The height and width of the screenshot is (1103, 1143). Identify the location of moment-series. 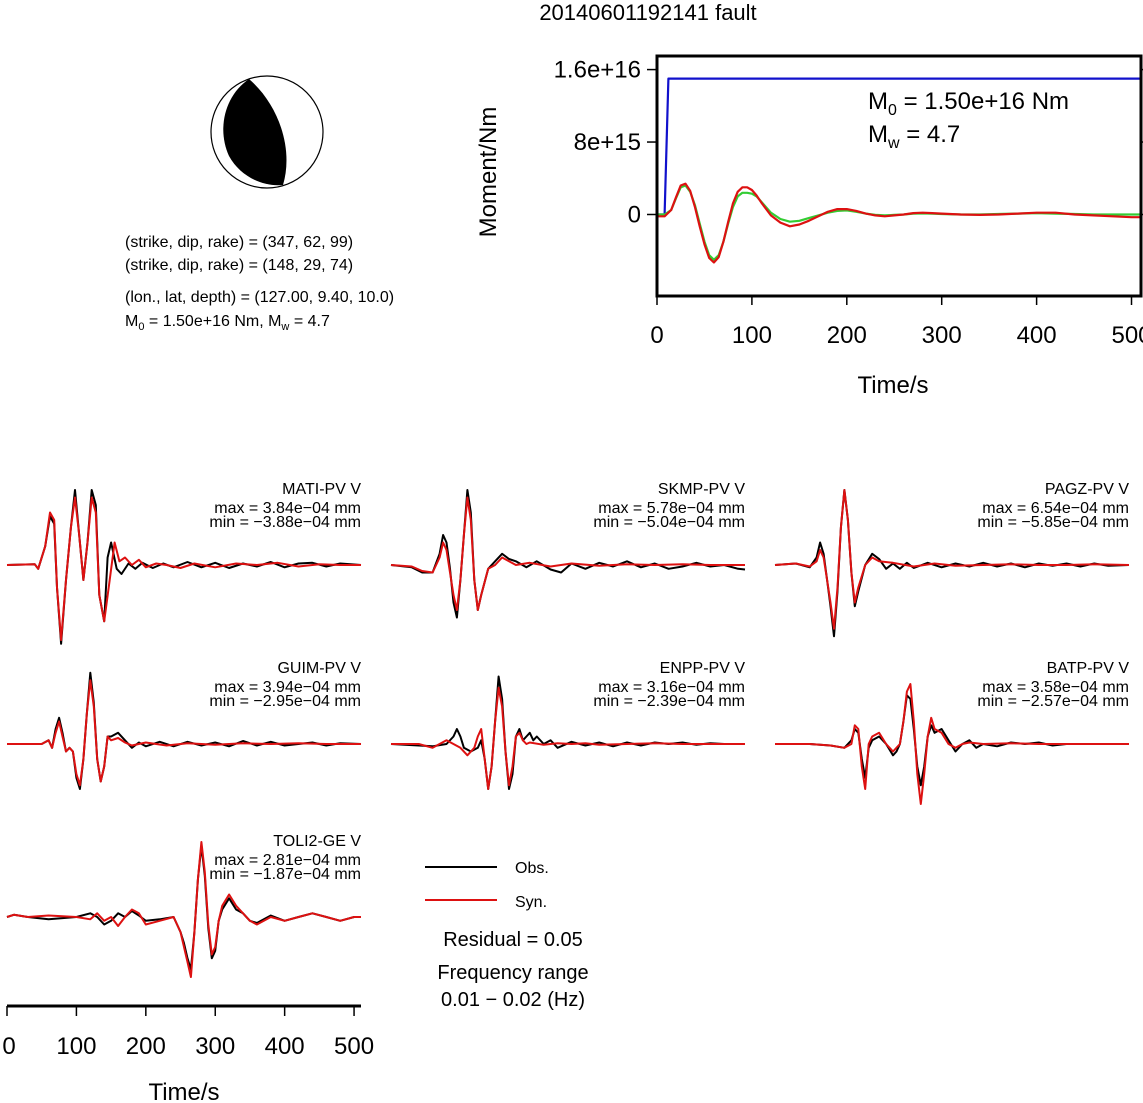
(899, 170).